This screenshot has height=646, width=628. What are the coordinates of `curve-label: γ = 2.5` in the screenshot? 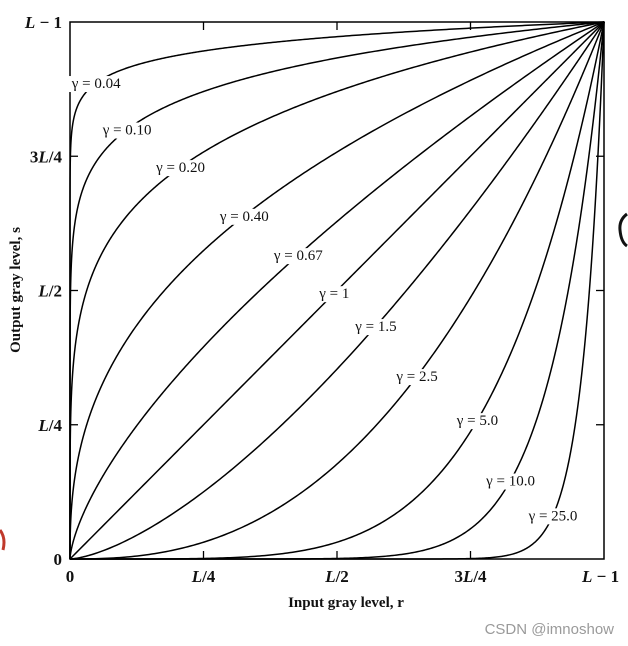 It's located at (416, 377).